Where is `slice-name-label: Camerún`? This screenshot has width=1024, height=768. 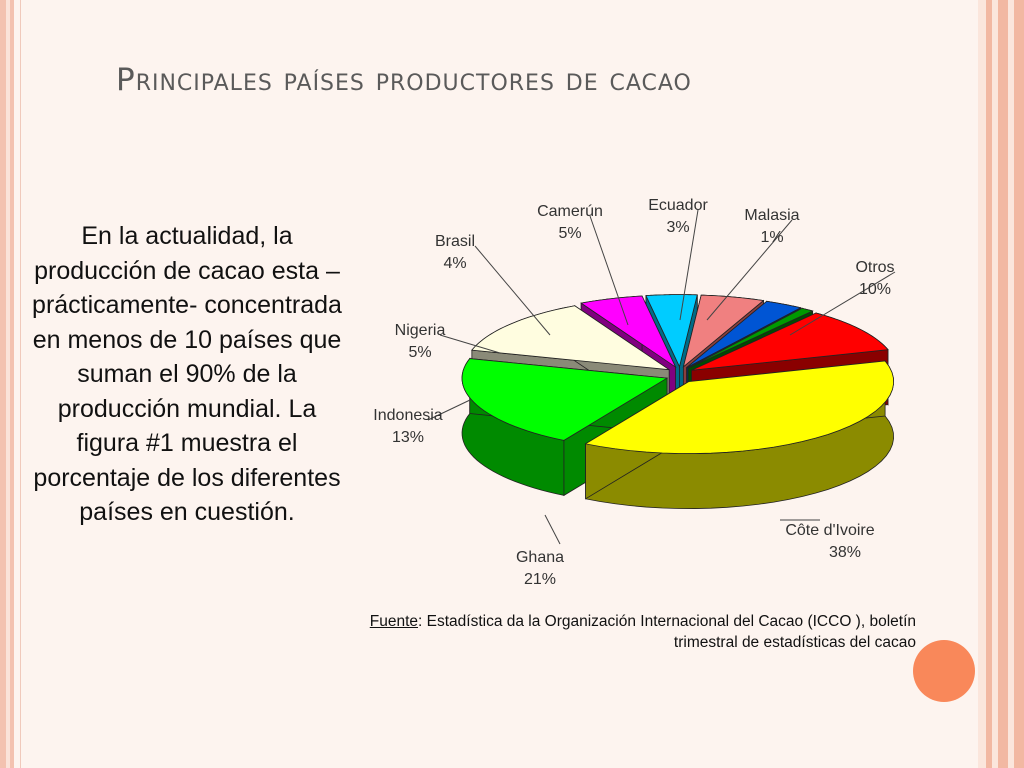 slice-name-label: Camerún is located at coordinates (570, 211).